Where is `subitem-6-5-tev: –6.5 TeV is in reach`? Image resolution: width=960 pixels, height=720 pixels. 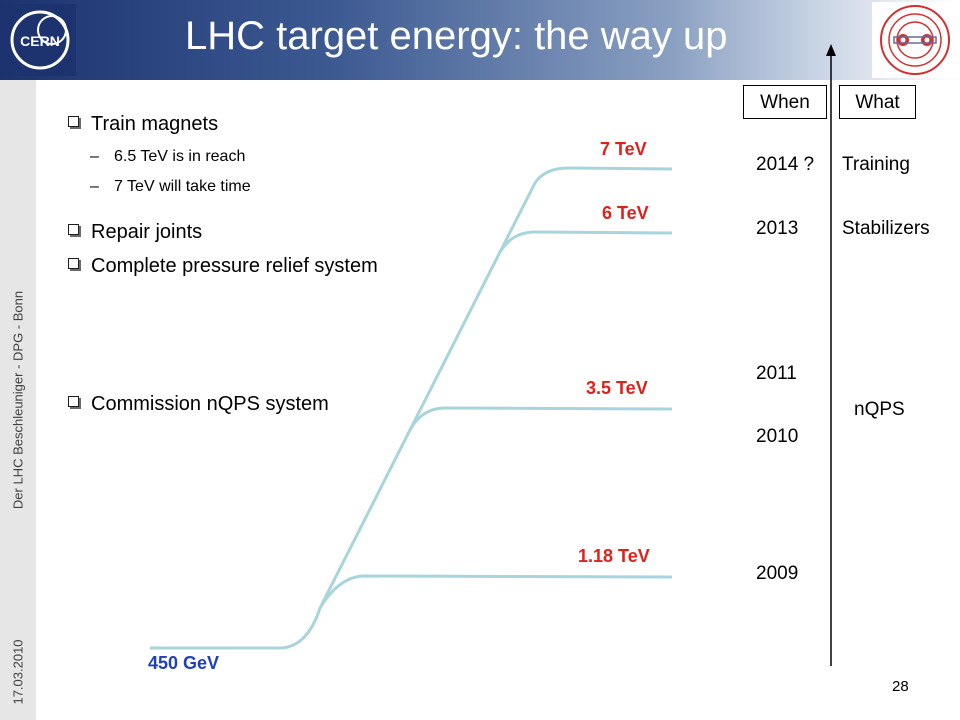
subitem-6-5-tev: –6.5 TeV is in reach is located at coordinates (168, 156).